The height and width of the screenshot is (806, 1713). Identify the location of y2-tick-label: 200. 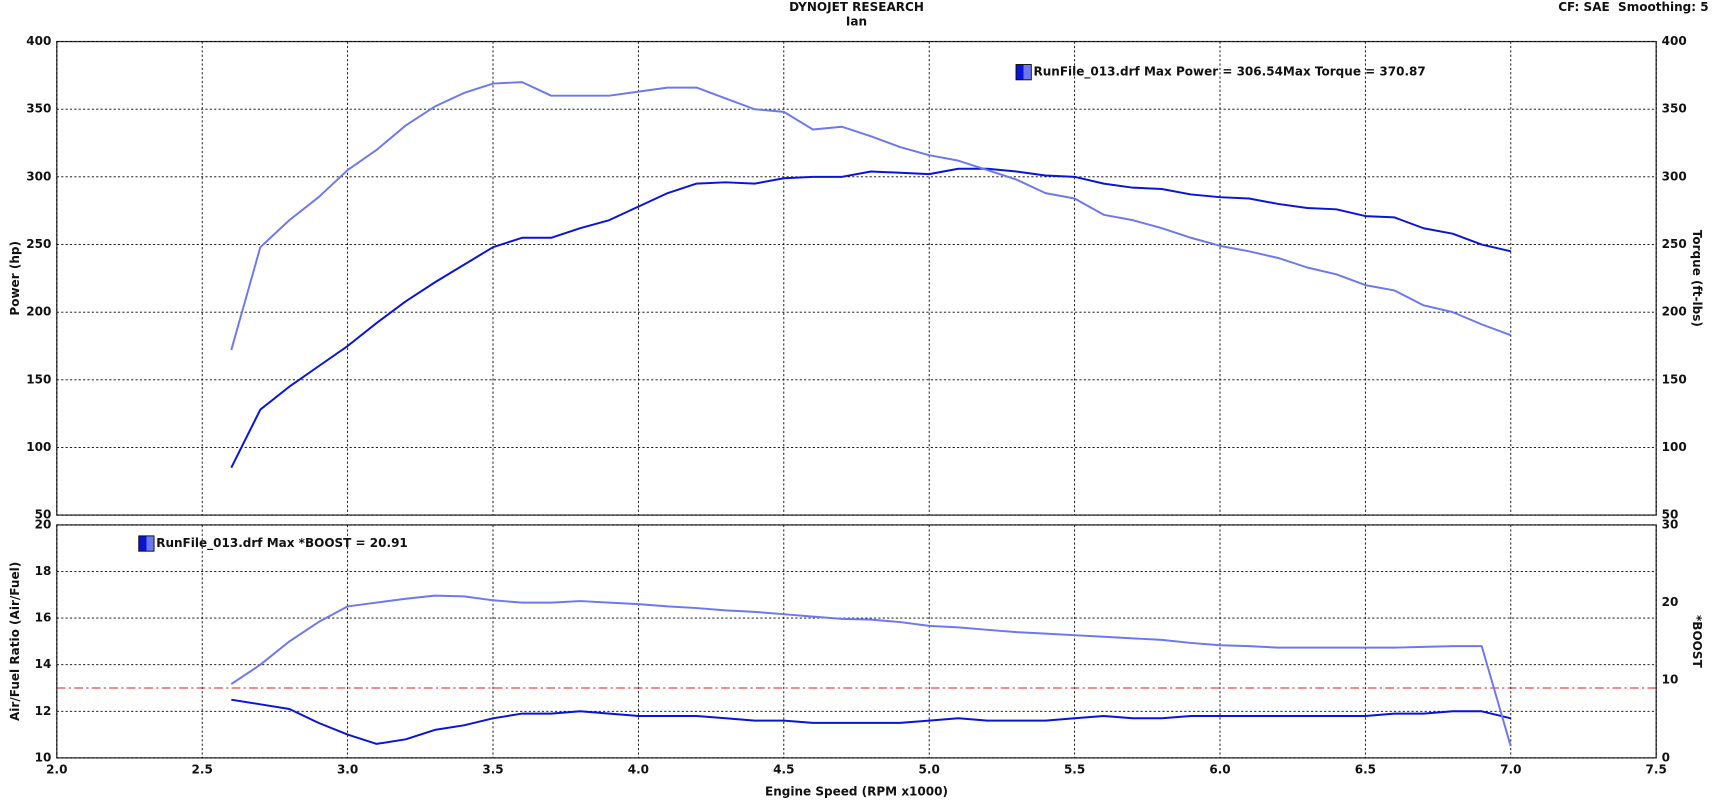
(1674, 312).